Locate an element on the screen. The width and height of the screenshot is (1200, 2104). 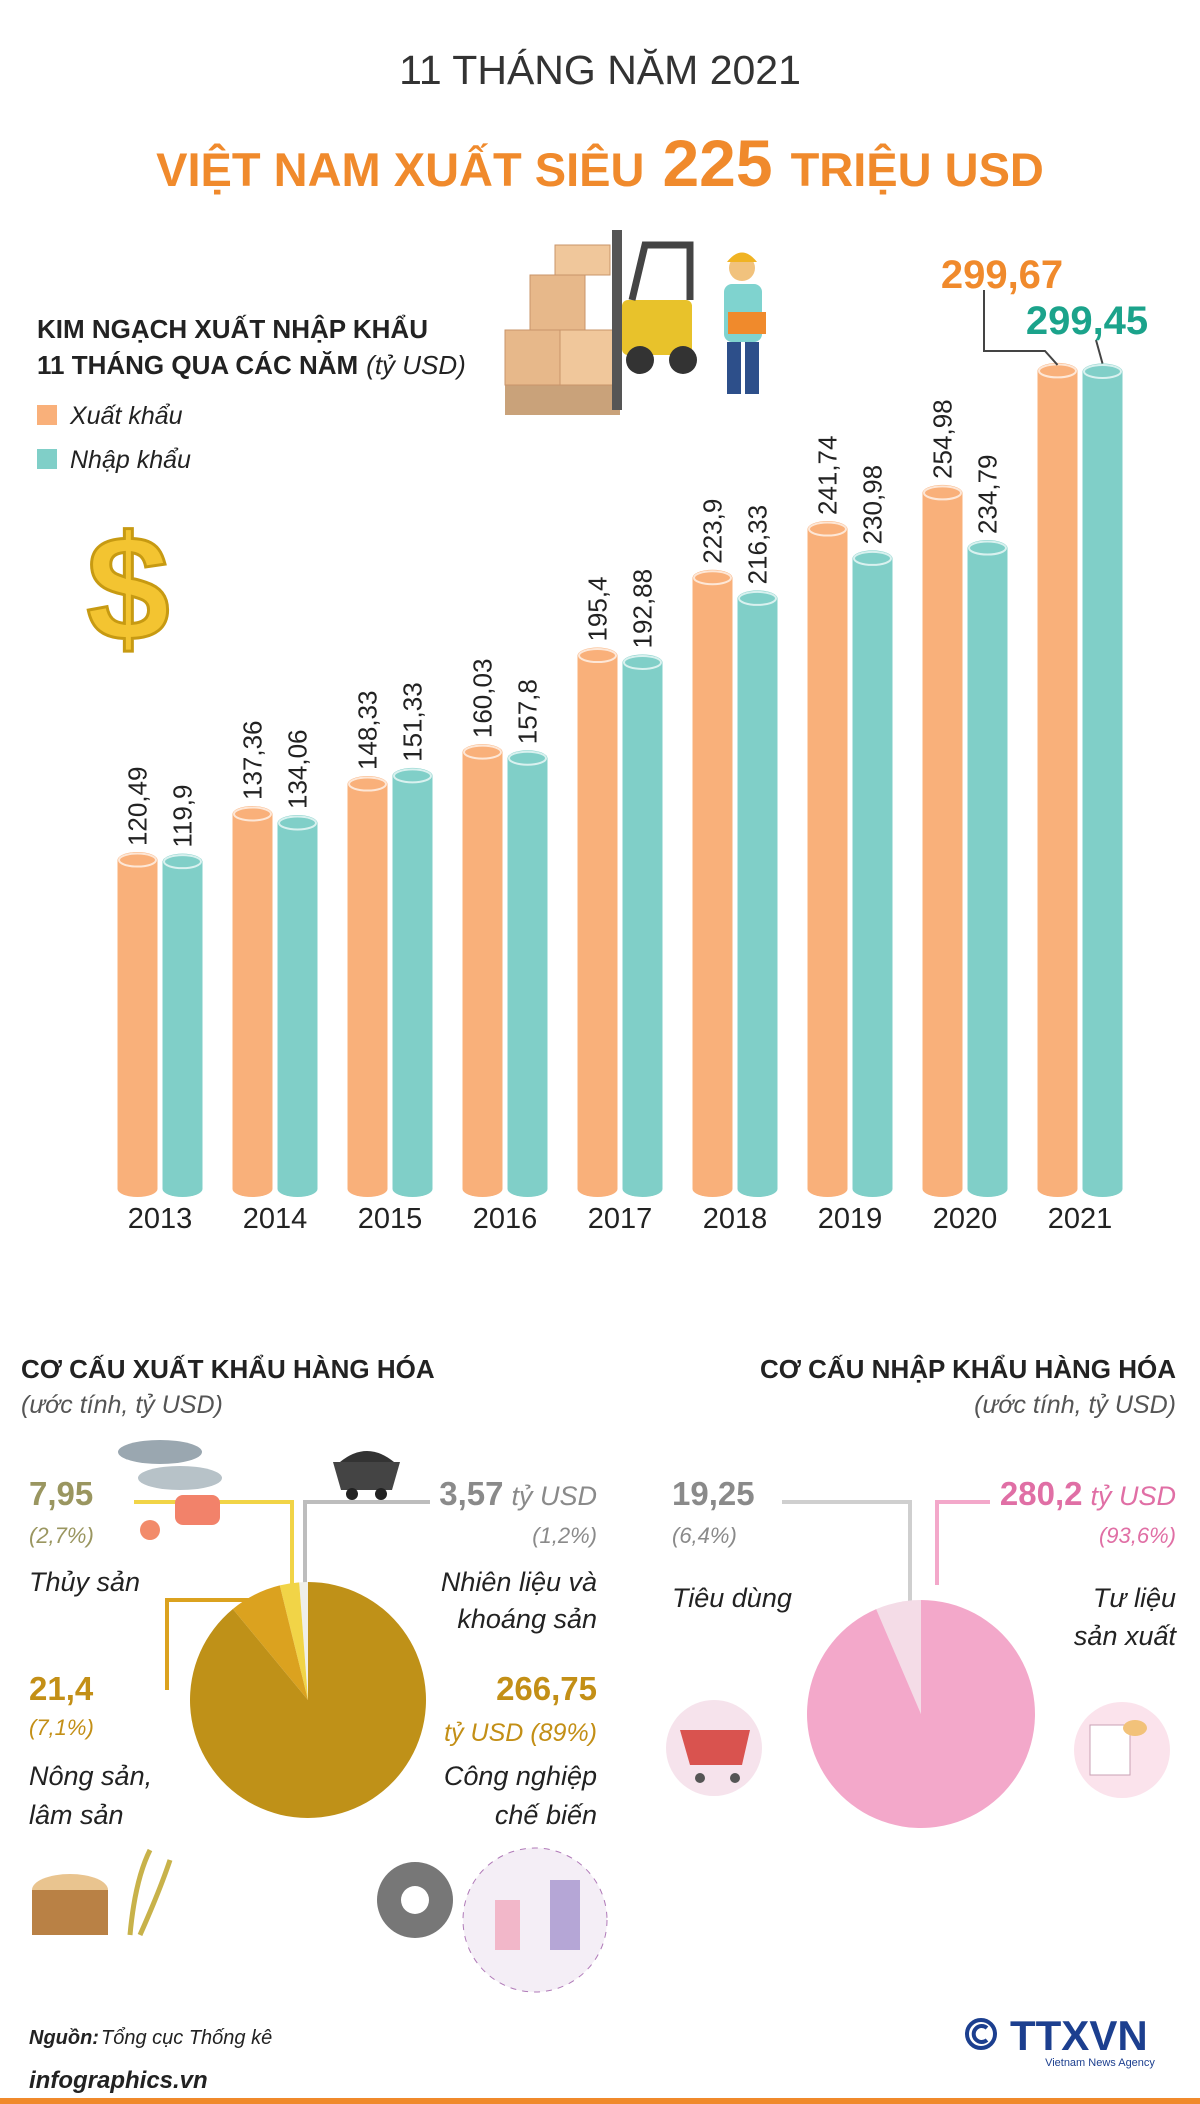
headline: VIỆT NAM XUẤT SIÊU 225 TRIỆU USD is located at coordinates (600, 163).